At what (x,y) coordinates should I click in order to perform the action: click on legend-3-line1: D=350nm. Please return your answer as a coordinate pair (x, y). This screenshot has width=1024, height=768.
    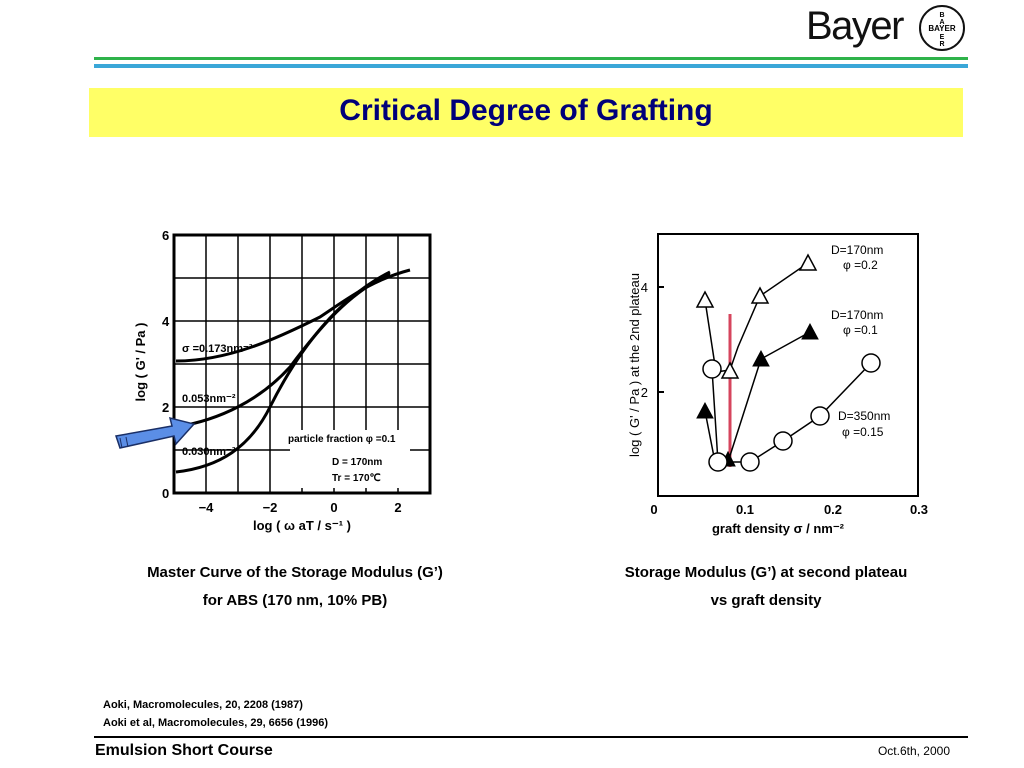
    Looking at the image, I should click on (864, 416).